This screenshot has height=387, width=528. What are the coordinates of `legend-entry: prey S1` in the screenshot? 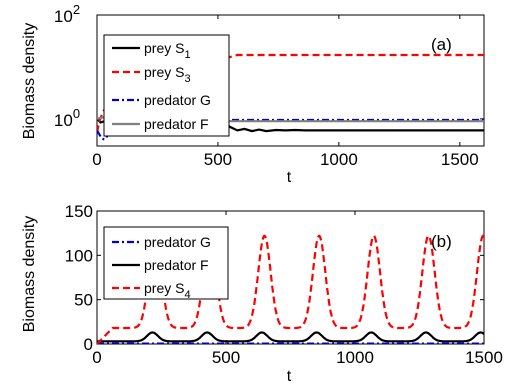 It's located at (167, 50).